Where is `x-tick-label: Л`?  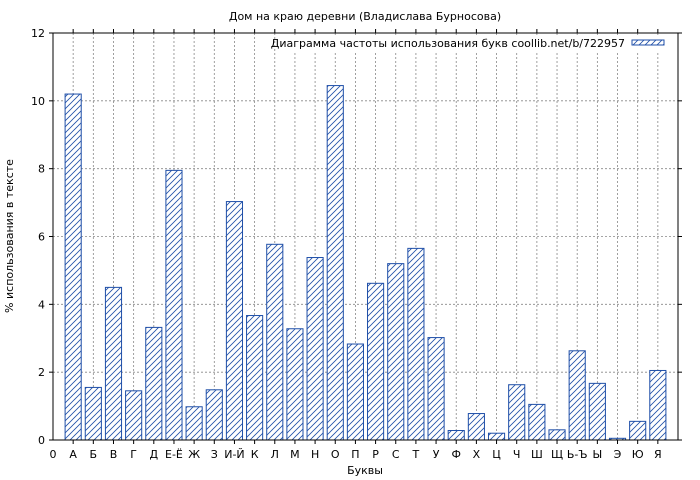 x-tick-label: Л is located at coordinates (275, 454).